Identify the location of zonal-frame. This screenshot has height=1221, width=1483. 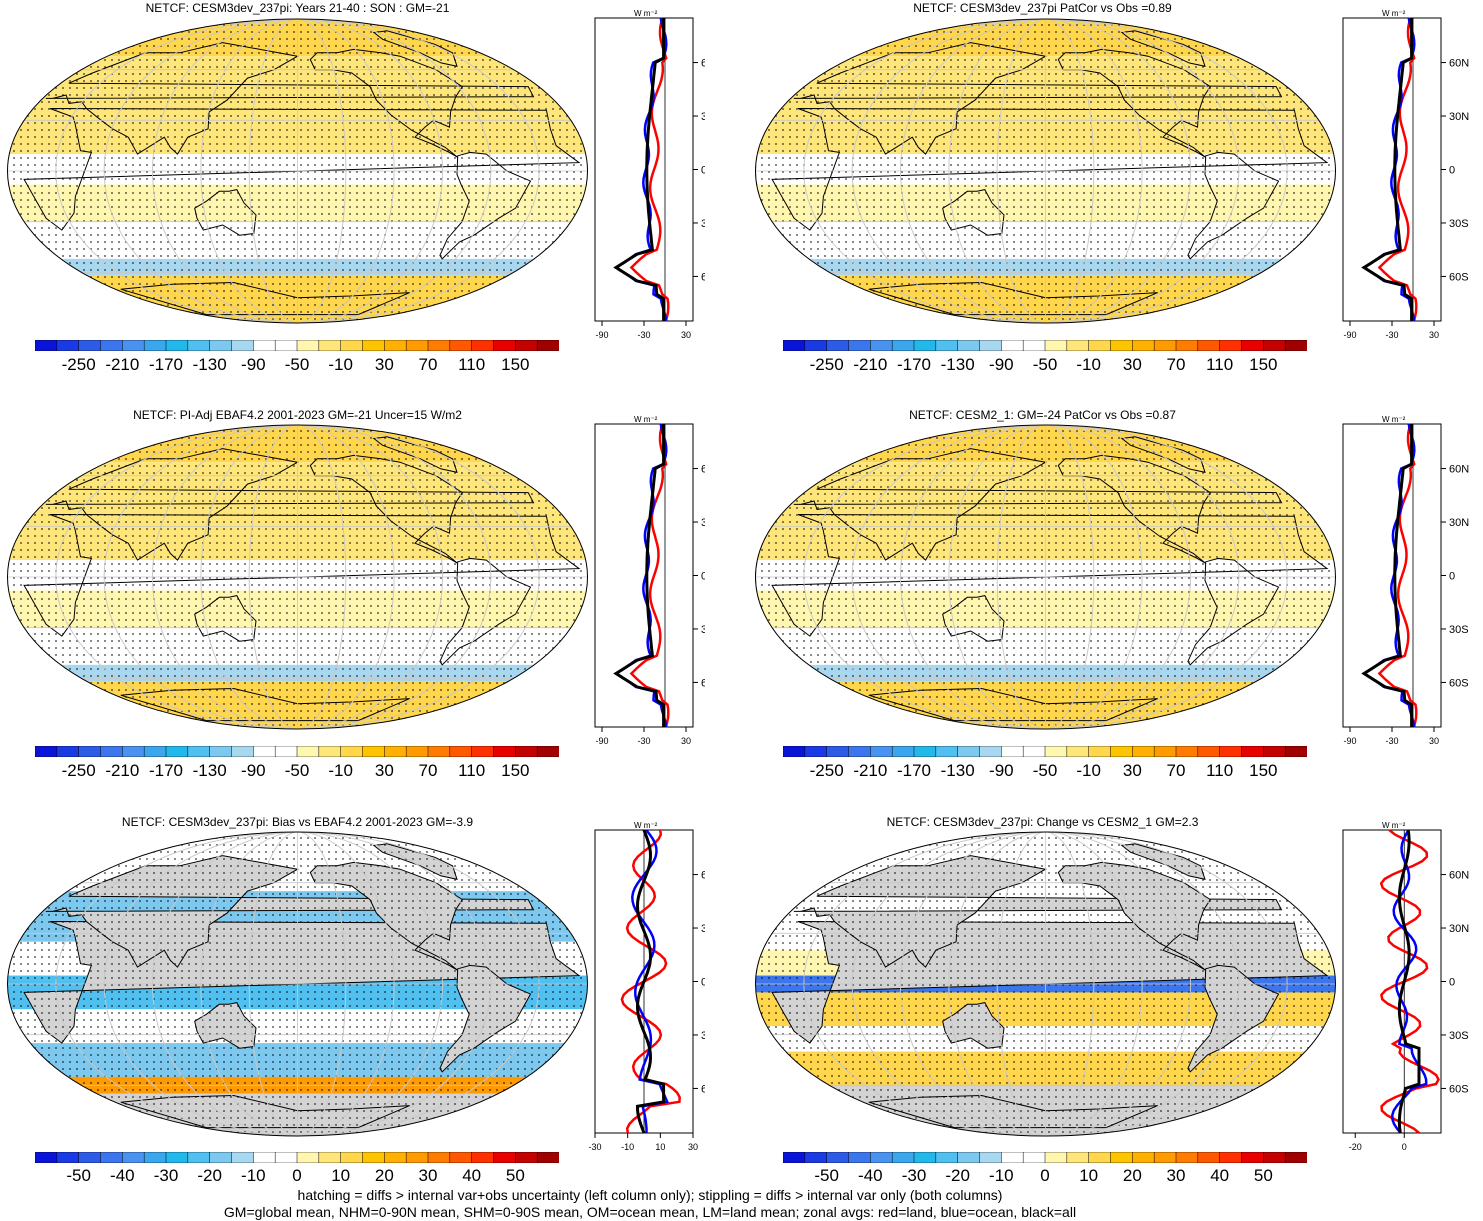
(1392, 575).